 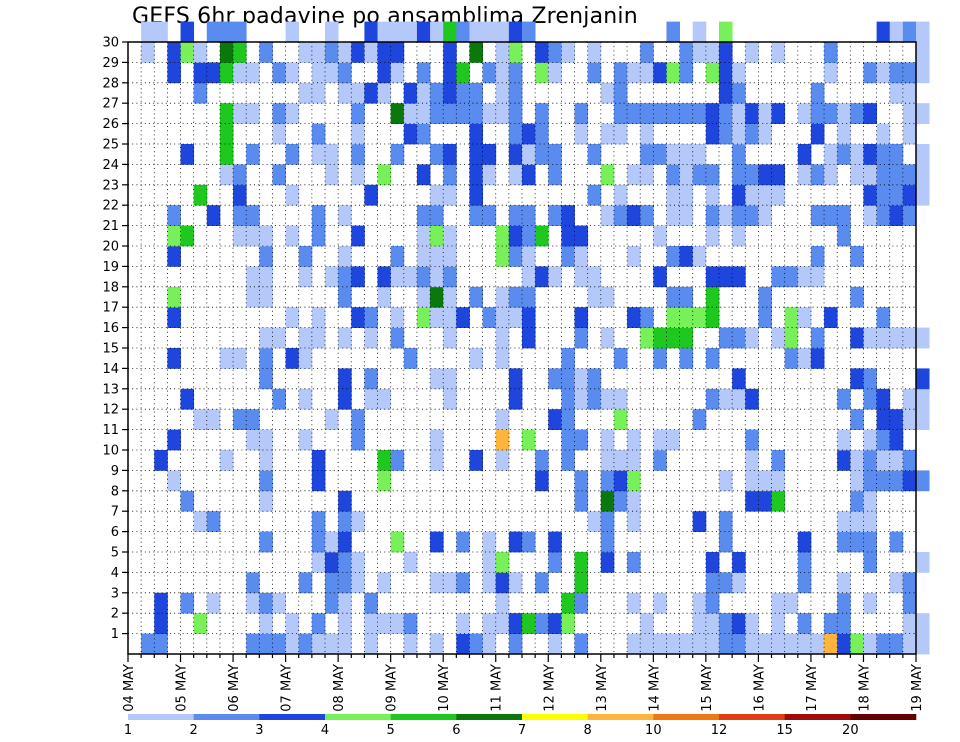 What do you see at coordinates (325, 730) in the screenshot?
I see `colorbar-label: 4` at bounding box center [325, 730].